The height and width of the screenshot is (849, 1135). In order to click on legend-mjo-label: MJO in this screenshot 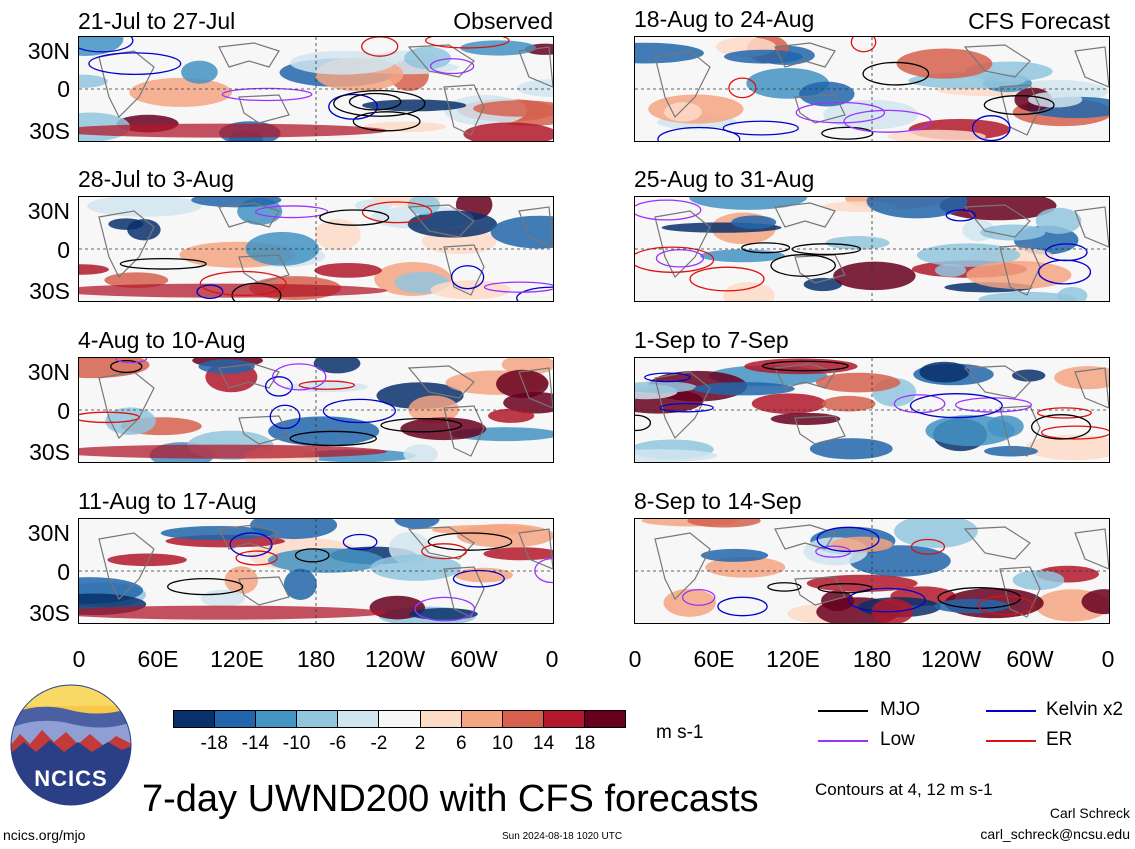, I will do `click(900, 709)`.